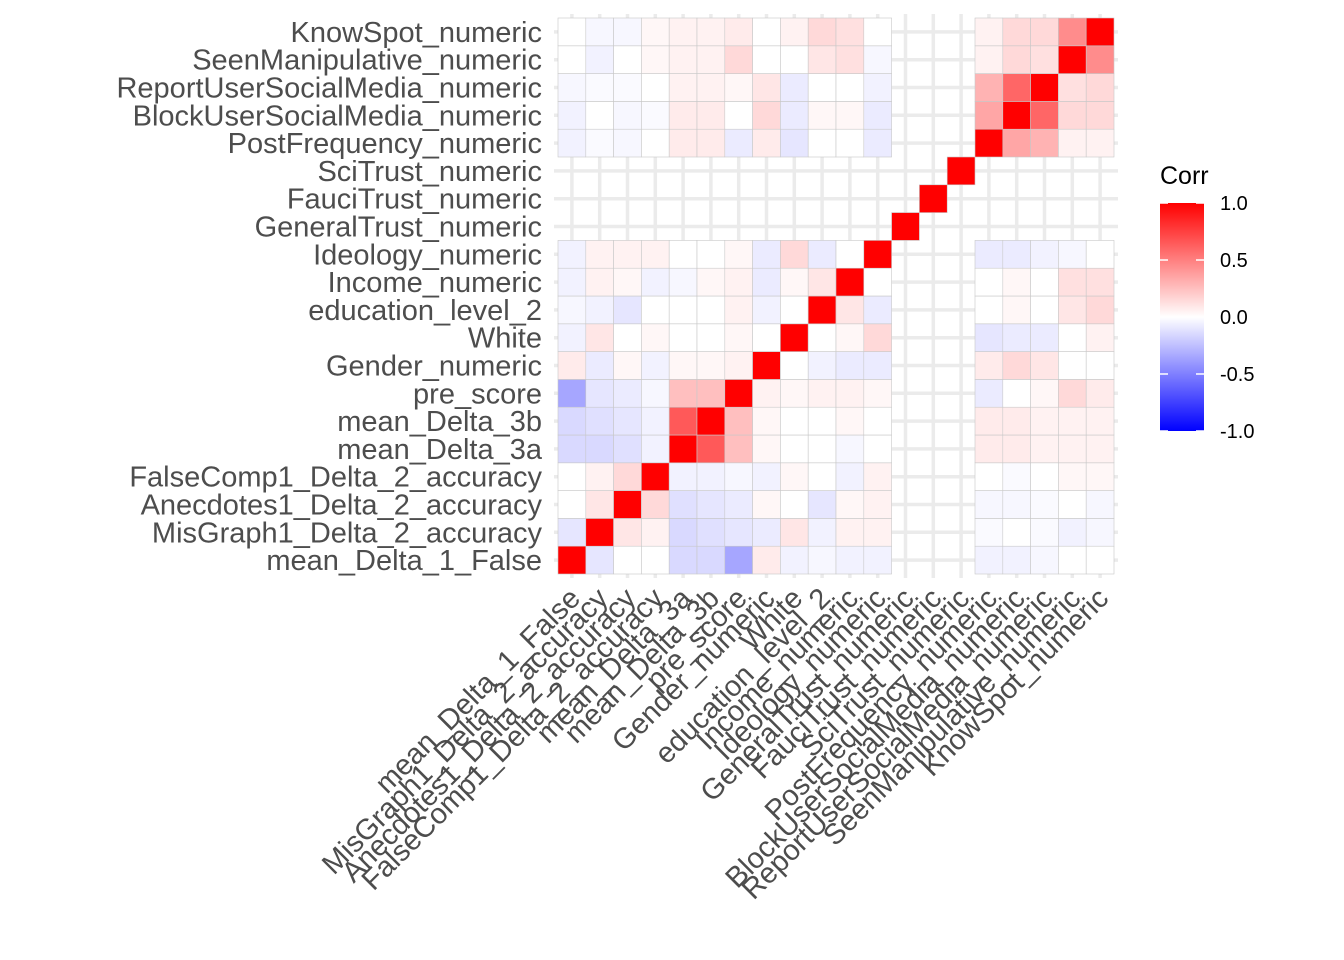 The height and width of the screenshot is (960, 1344). What do you see at coordinates (1237, 432) in the screenshot?
I see `legend-tick-label: -1.0` at bounding box center [1237, 432].